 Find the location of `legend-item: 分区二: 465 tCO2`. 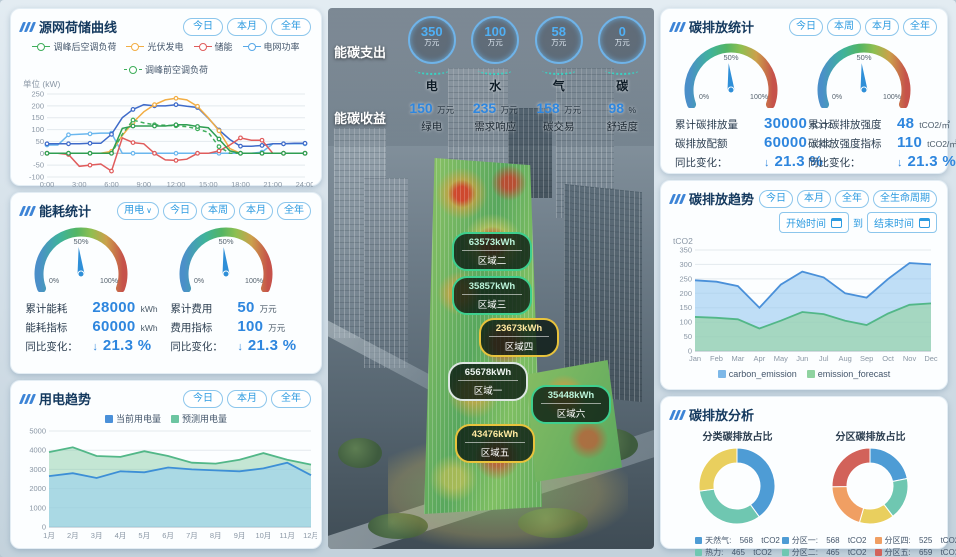

legend-item: 分区二: 465 tCO2 is located at coordinates (824, 552).